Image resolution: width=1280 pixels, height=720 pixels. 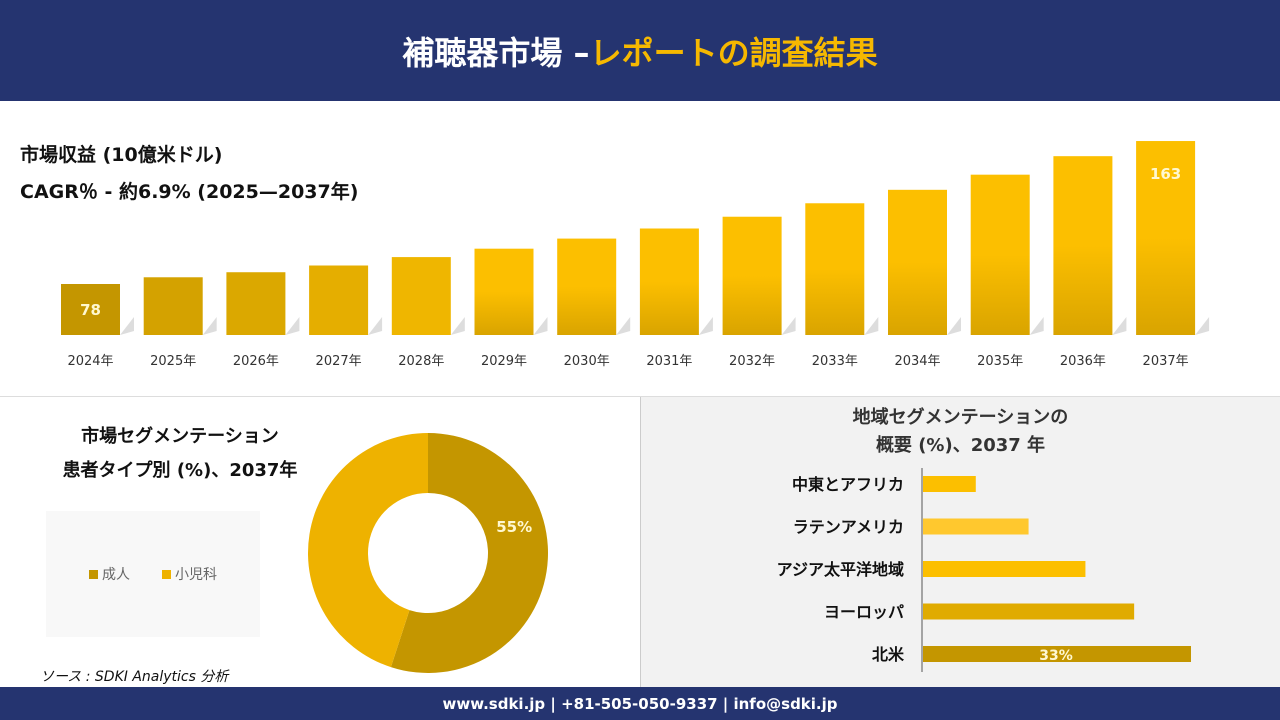 What do you see at coordinates (1029, 611) in the screenshot?
I see `bar-ヨーロッパ` at bounding box center [1029, 611].